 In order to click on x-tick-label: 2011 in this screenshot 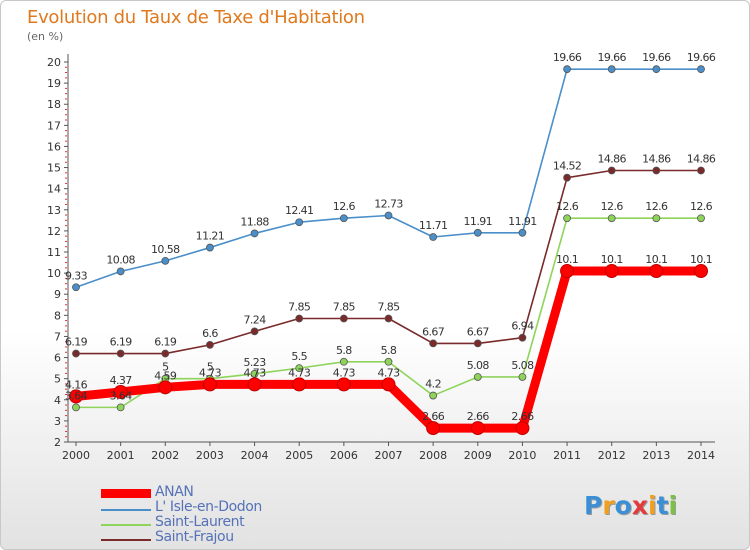, I will do `click(567, 455)`.